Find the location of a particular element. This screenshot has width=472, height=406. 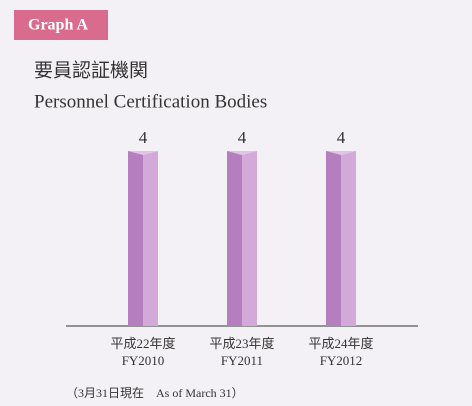

x-tick-label: 平成22年度 is located at coordinates (142, 343).